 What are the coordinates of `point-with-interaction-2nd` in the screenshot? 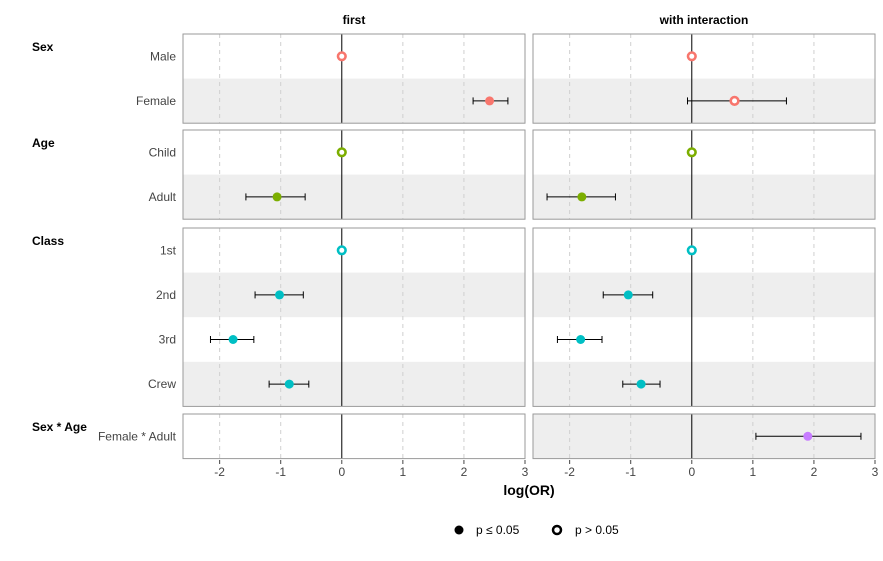 It's located at (628, 295).